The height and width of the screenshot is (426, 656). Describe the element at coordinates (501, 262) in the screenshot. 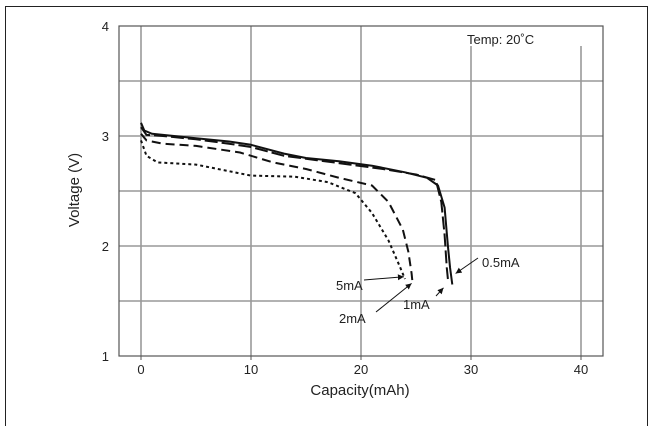

I see `series-label-0.5mA: 0.5mA` at that location.